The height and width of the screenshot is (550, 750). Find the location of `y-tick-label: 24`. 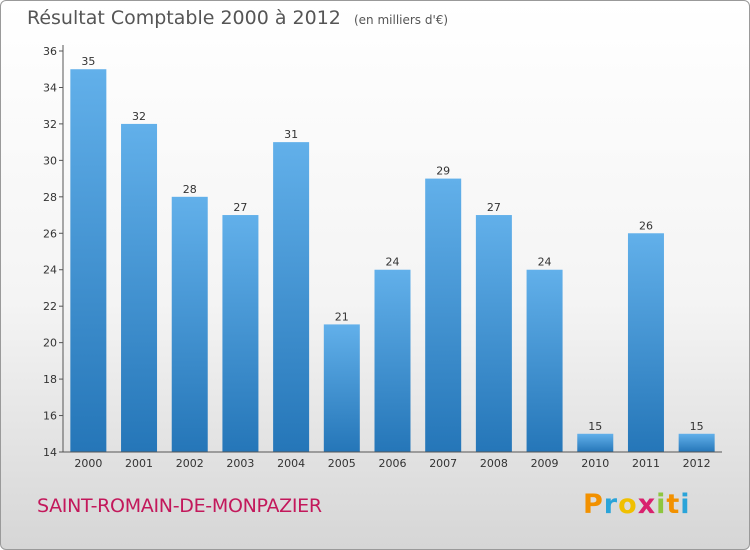

y-tick-label: 24 is located at coordinates (50, 270).